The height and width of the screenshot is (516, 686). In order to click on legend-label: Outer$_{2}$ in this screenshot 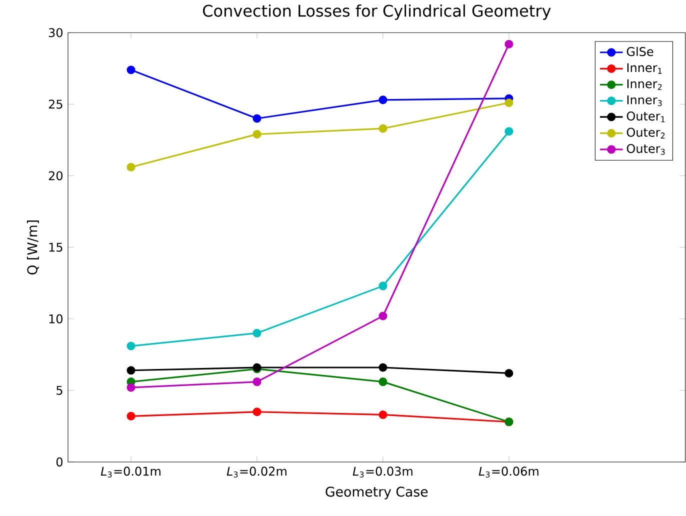, I will do `click(645, 133)`.